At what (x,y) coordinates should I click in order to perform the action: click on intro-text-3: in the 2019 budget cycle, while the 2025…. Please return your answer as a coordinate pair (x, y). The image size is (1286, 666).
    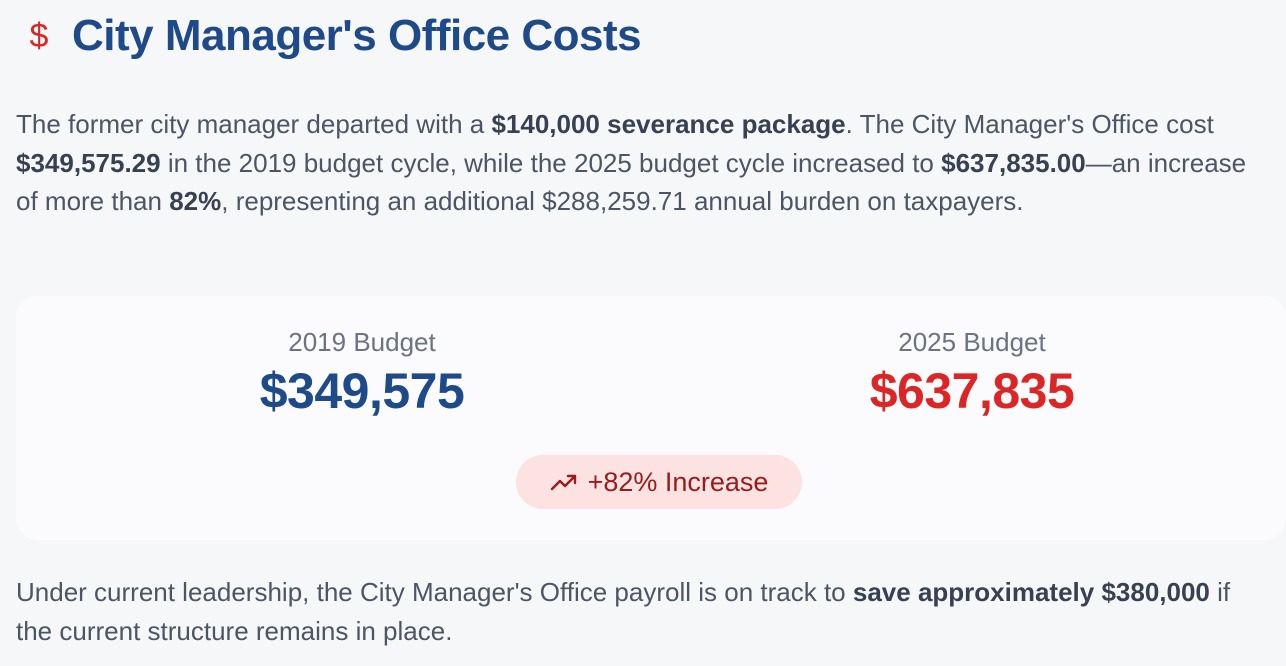
    Looking at the image, I should click on (551, 162).